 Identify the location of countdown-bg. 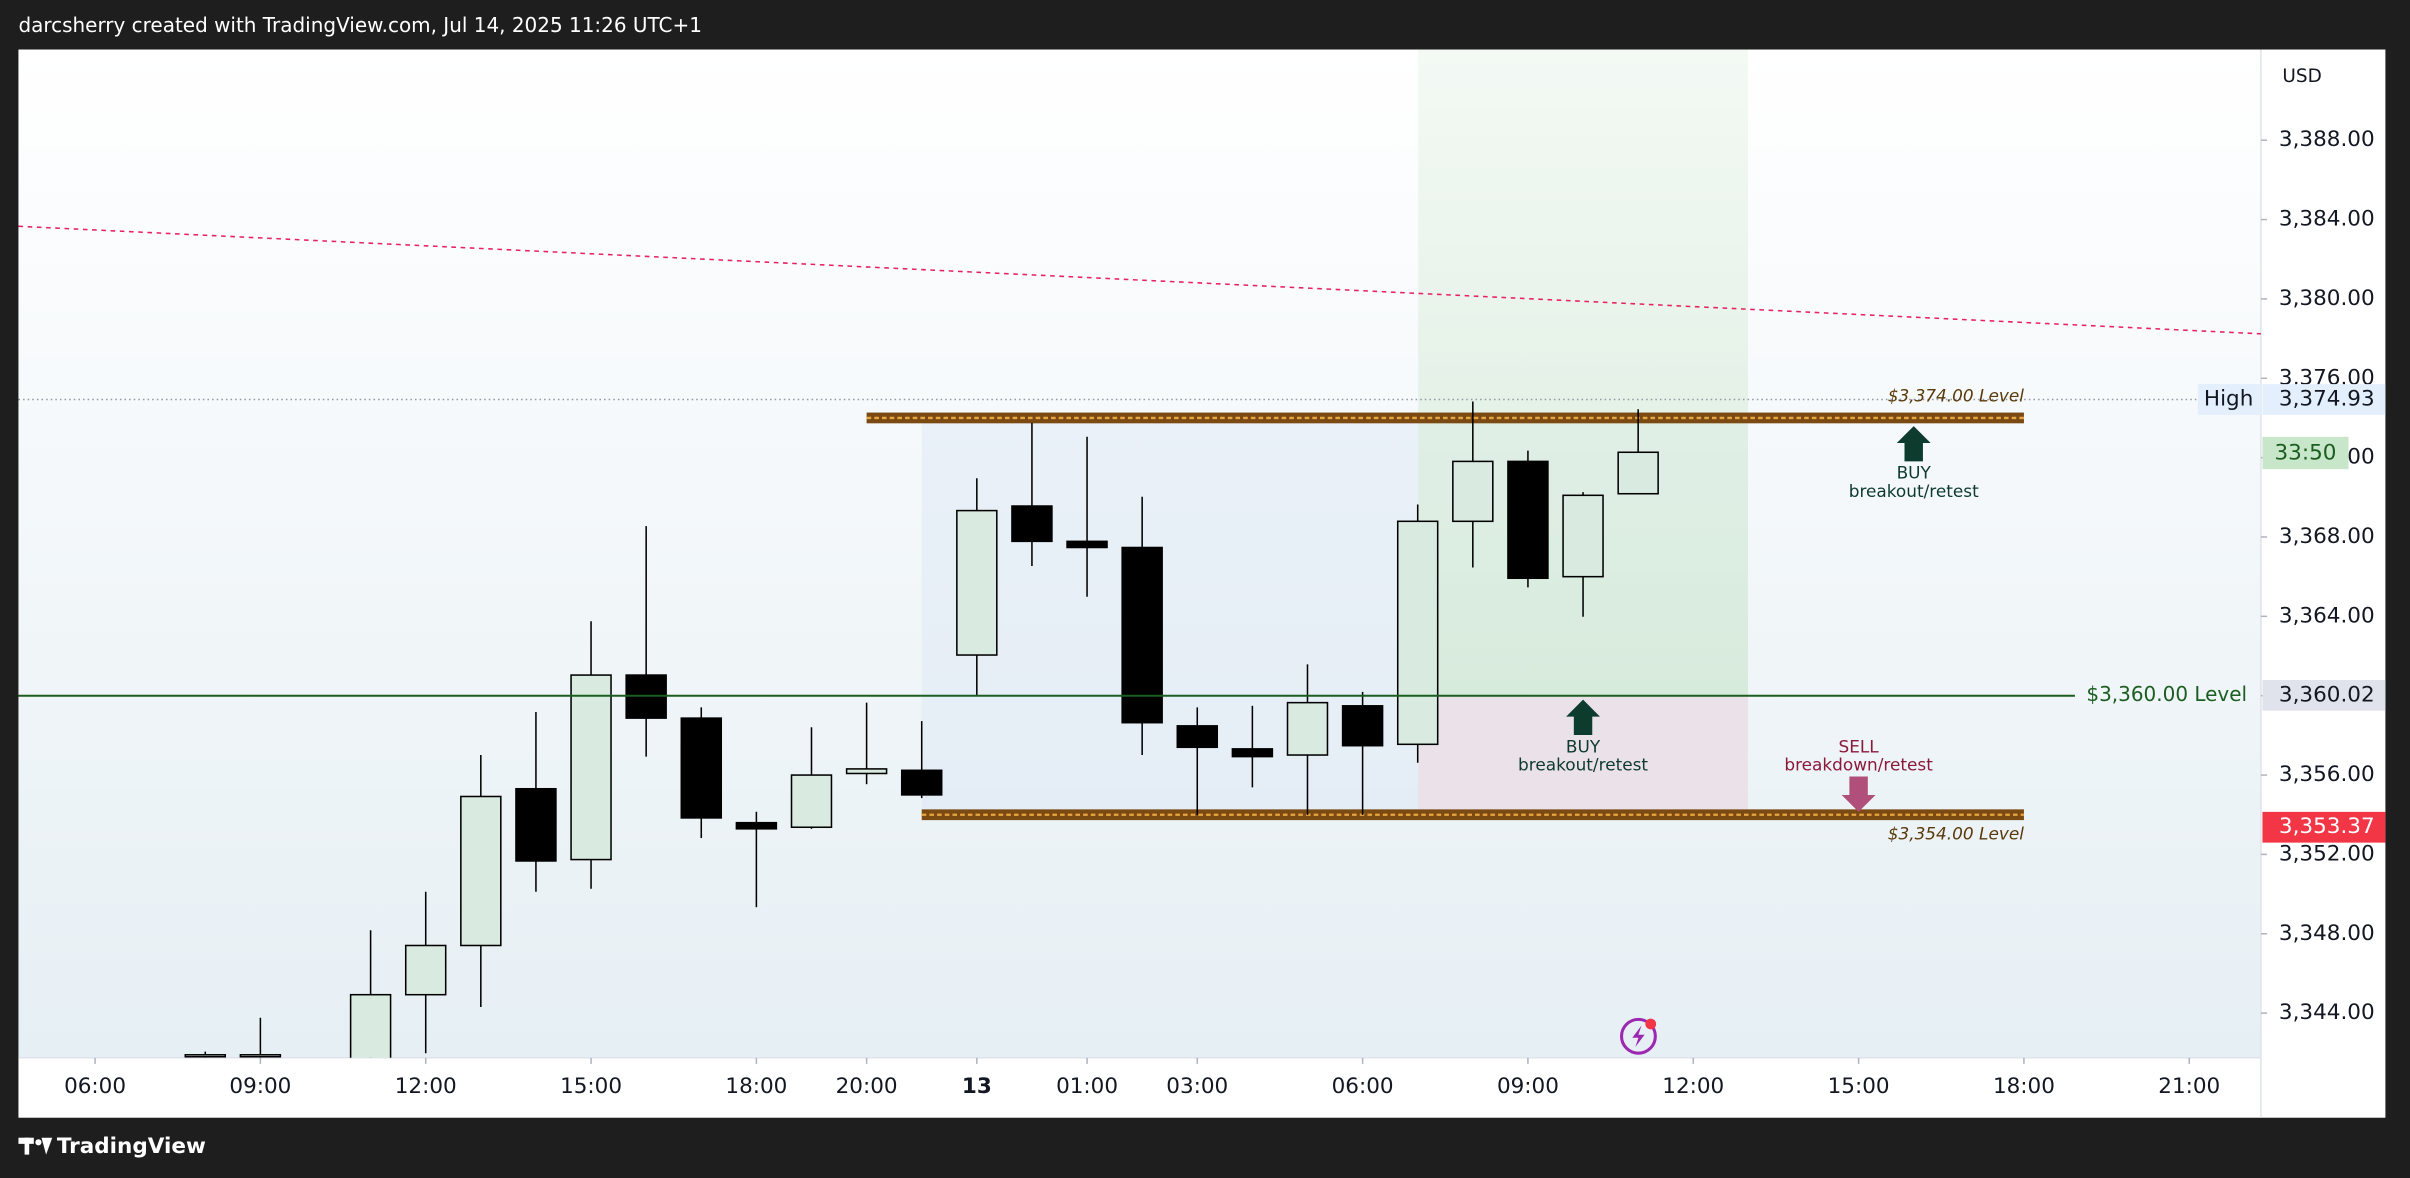
(2305, 453).